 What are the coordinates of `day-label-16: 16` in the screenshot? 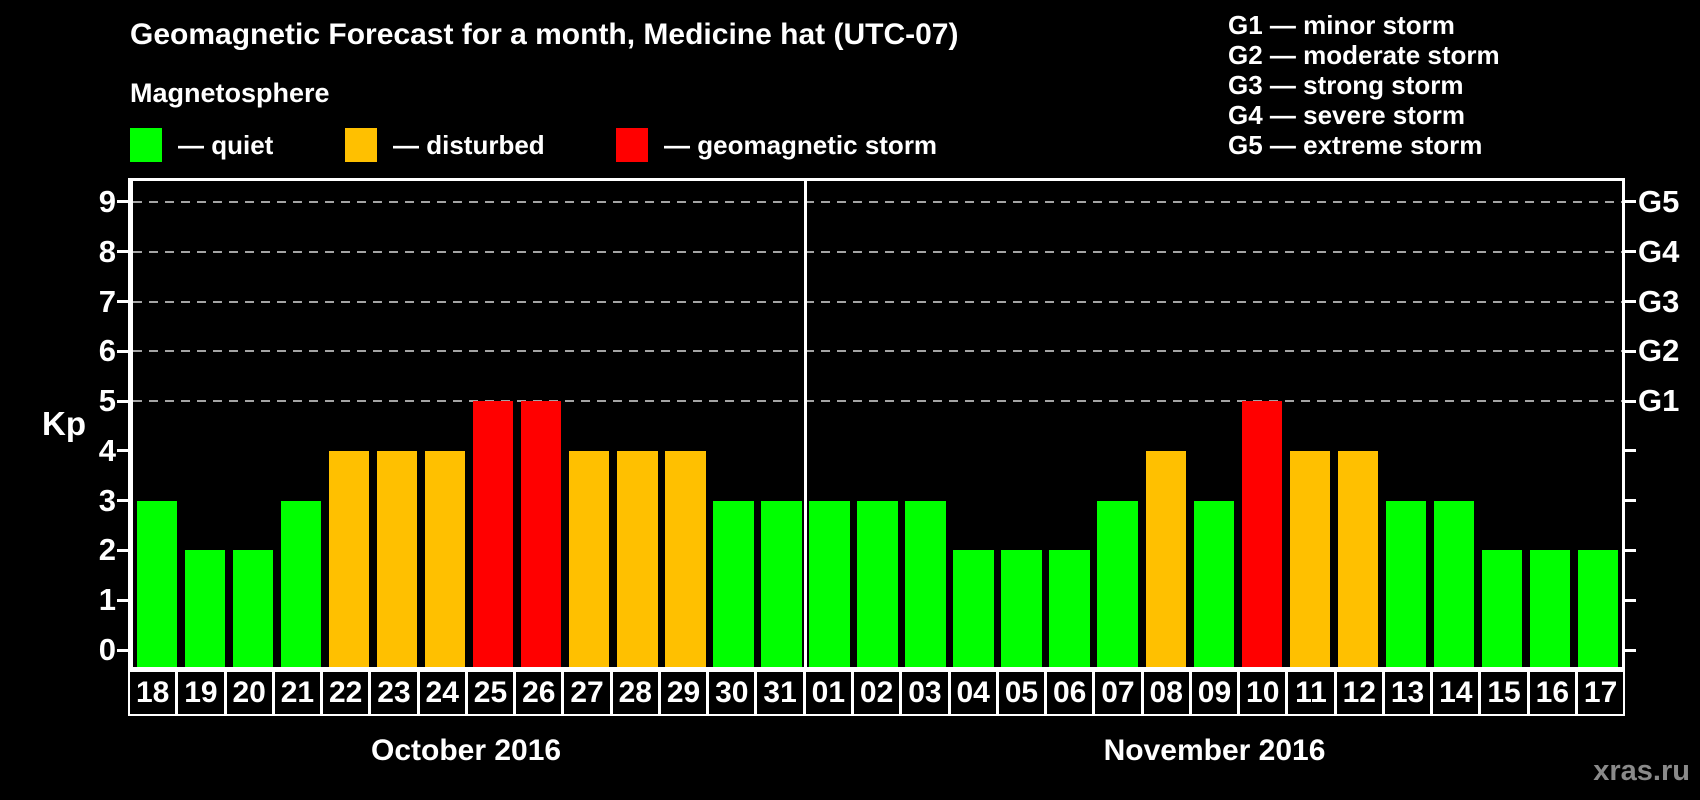 It's located at (1550, 693).